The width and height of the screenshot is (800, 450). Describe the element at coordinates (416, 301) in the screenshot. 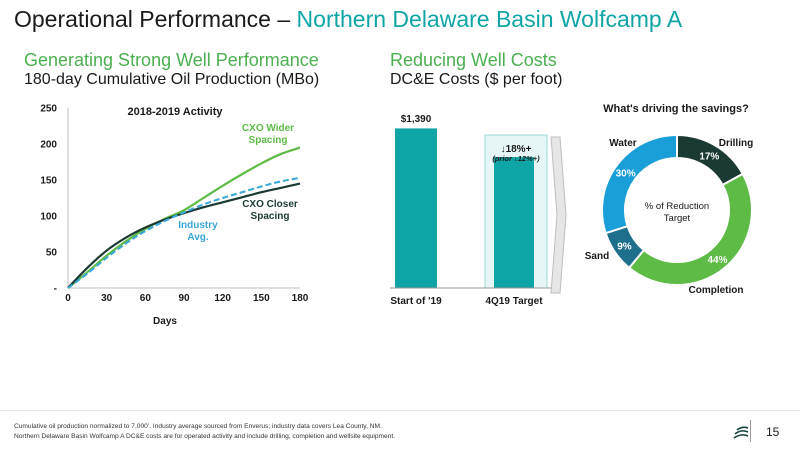

I see `bar-category-start: Start of '19` at that location.